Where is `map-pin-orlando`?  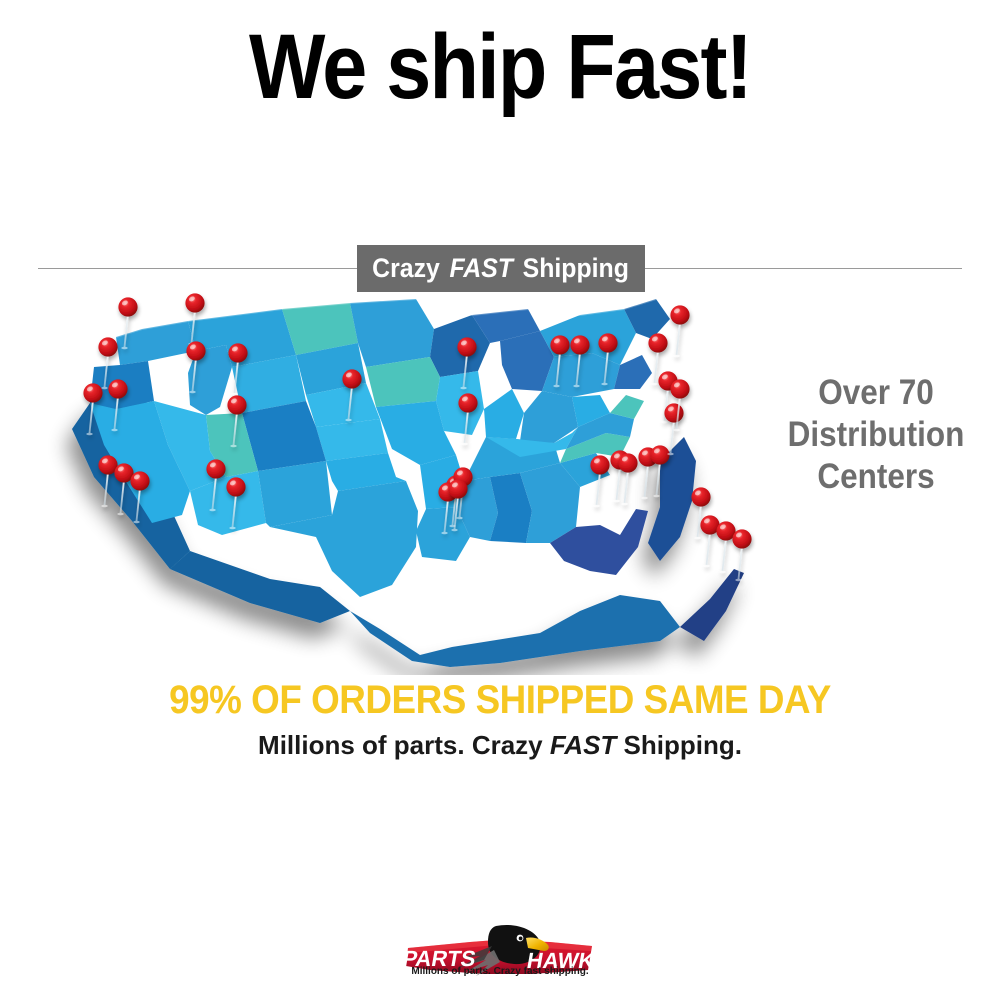
map-pin-orlando is located at coordinates (726, 547).